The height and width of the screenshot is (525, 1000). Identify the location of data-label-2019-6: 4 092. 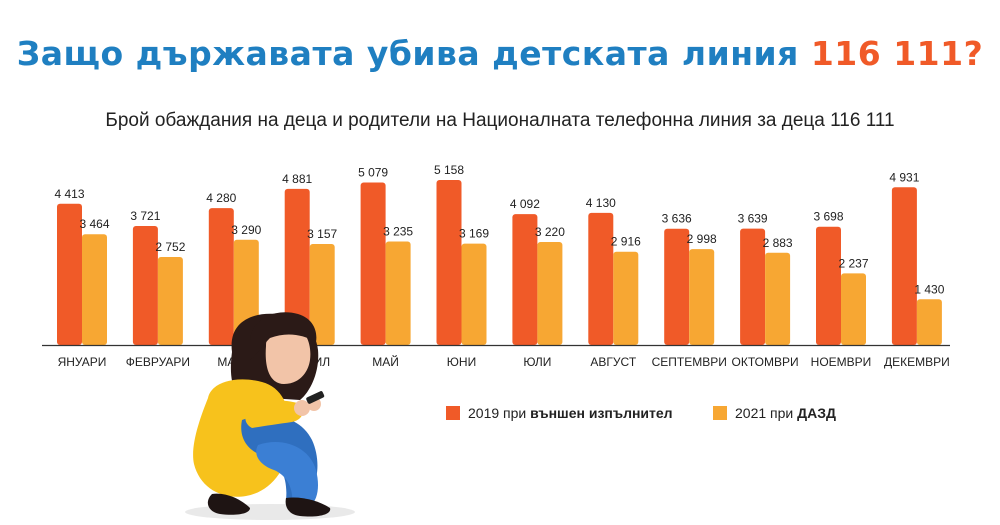
(525, 204).